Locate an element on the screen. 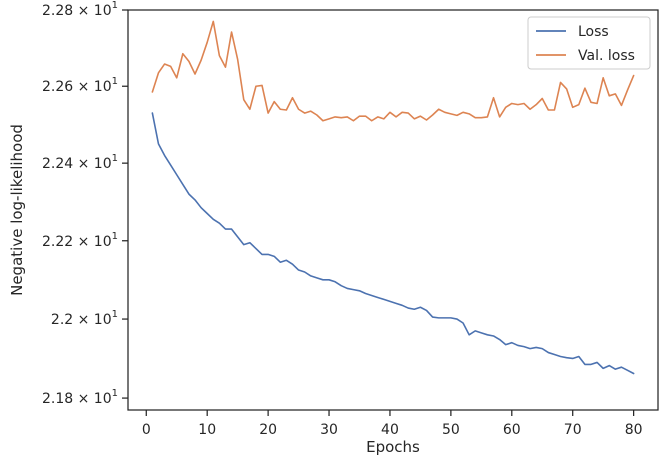  y-tick-label: 2.18 × 10¹ is located at coordinates (80, 397).